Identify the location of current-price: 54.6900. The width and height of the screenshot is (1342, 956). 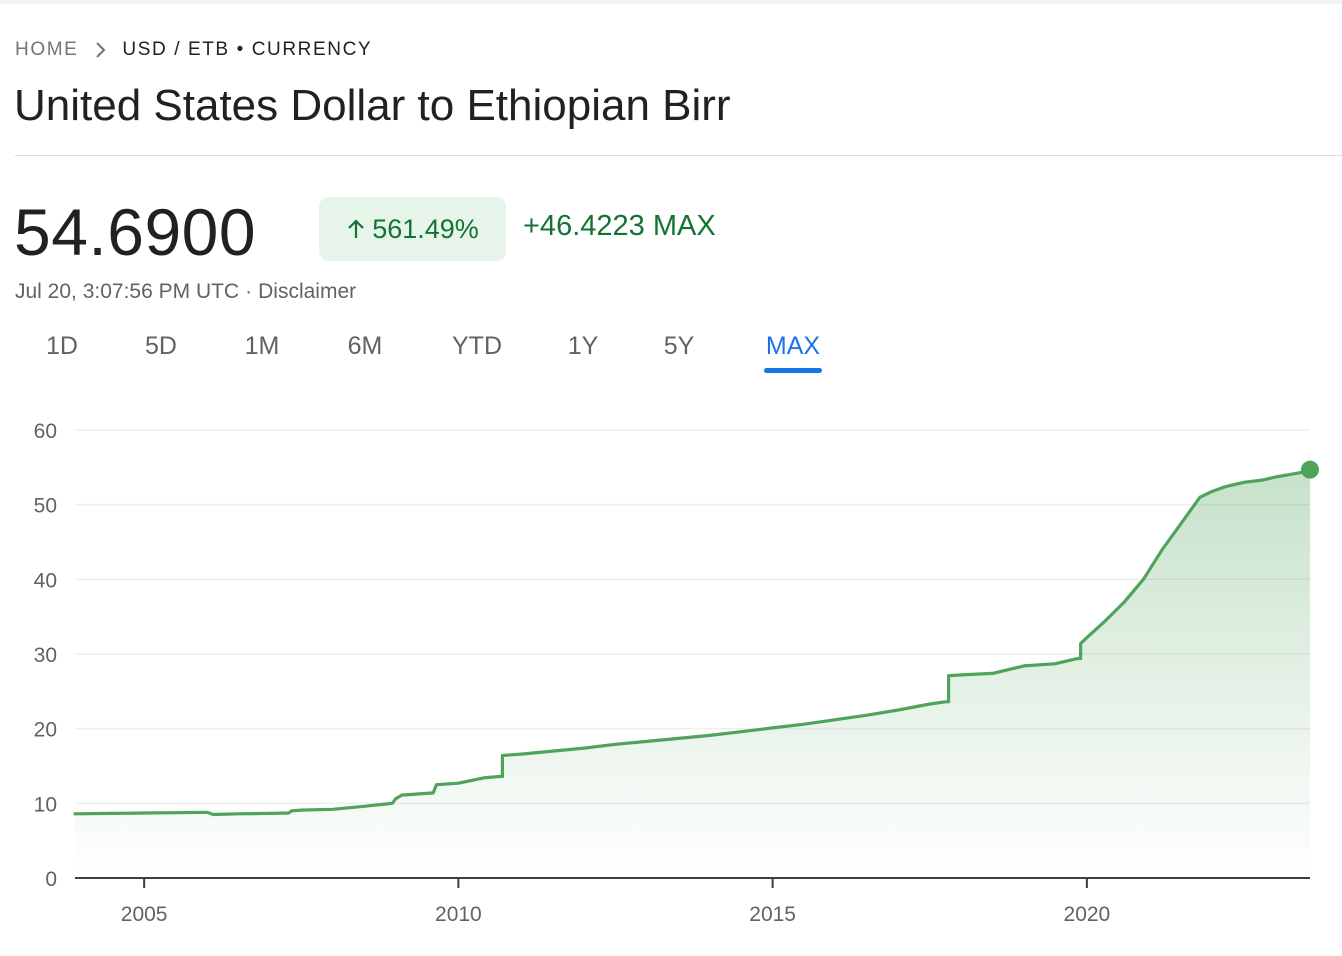
(135, 232).